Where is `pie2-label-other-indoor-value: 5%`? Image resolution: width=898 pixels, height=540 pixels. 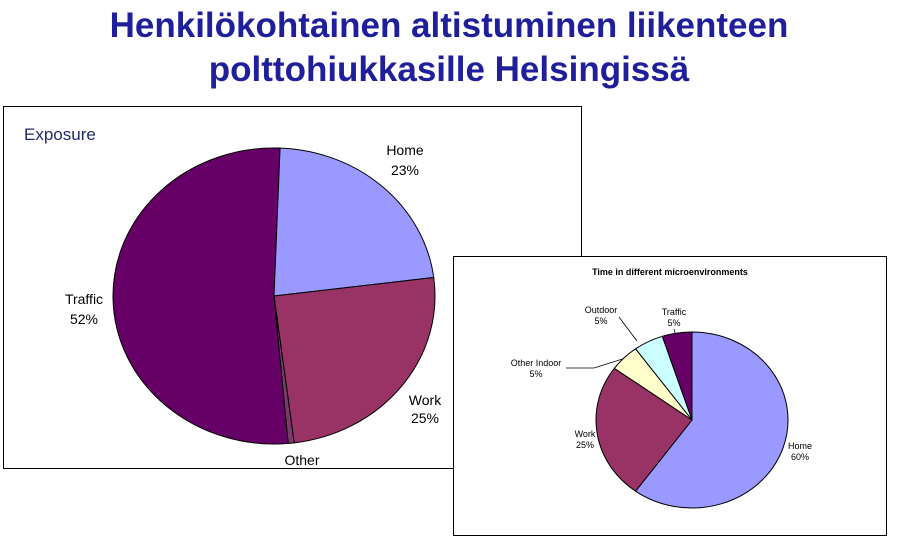 pie2-label-other-indoor-value: 5% is located at coordinates (535, 374).